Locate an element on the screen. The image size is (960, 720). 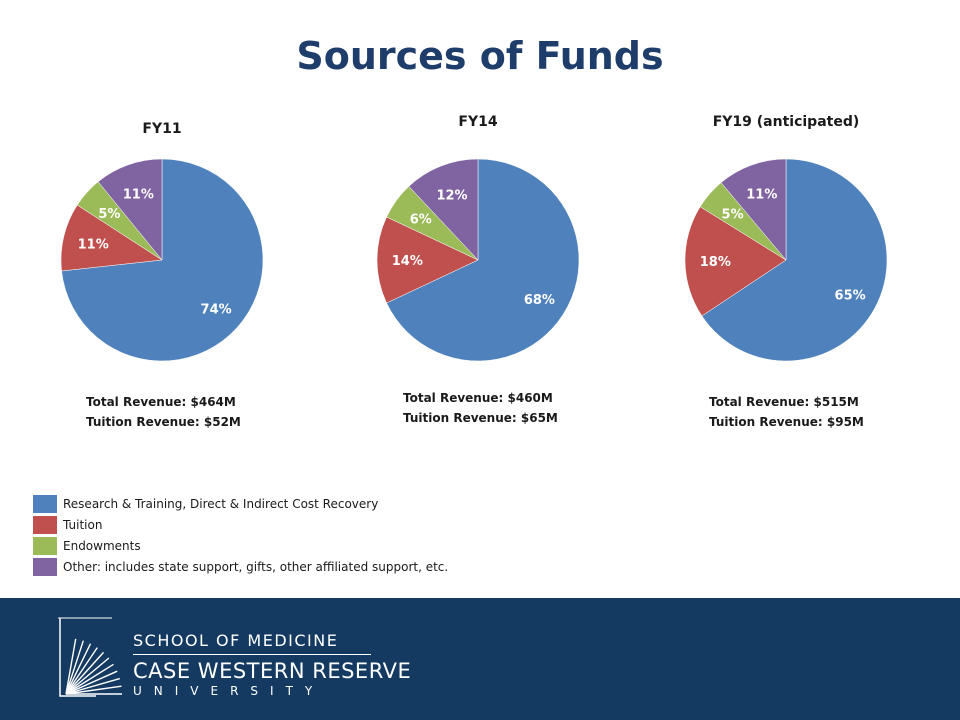
slice-label-tuition: 11% is located at coordinates (93, 245).